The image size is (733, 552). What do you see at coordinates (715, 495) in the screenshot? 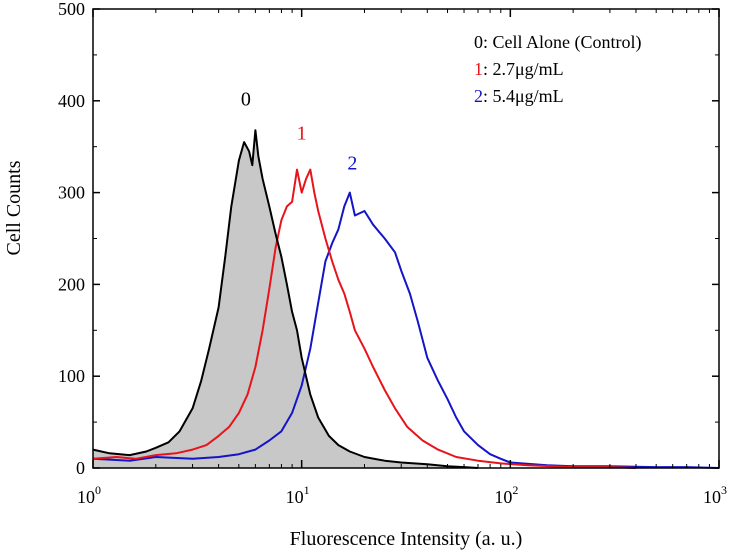
I see `x-tick-label: 10³` at bounding box center [715, 495].